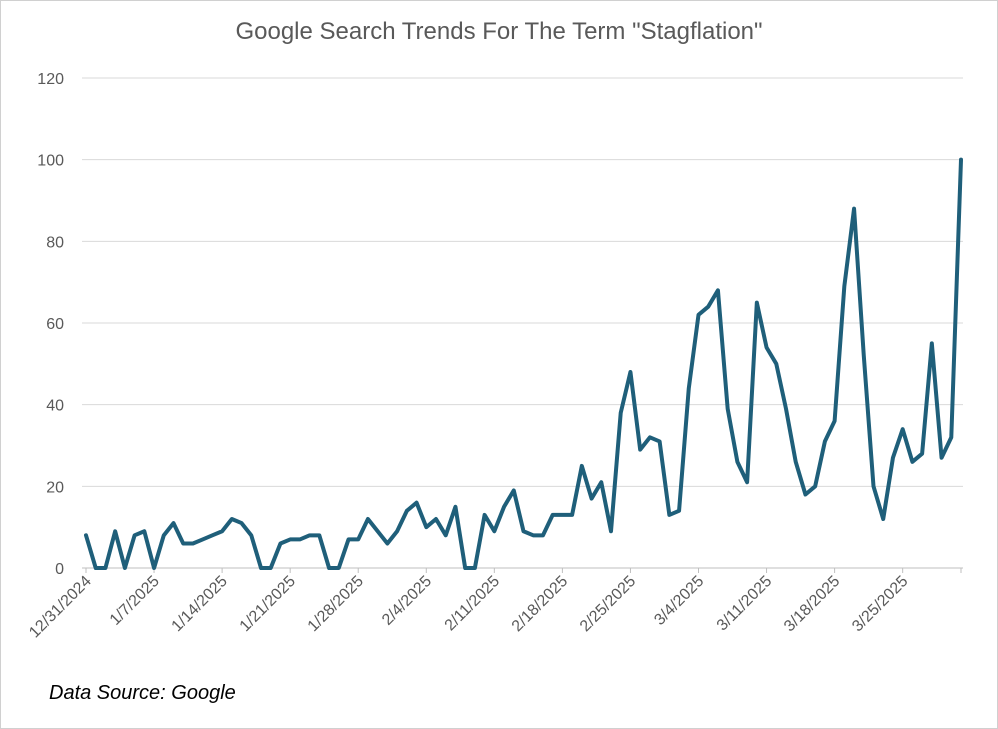 This screenshot has width=998, height=729. Describe the element at coordinates (407, 601) in the screenshot. I see `x-tick-label: 2/4/2025` at that location.